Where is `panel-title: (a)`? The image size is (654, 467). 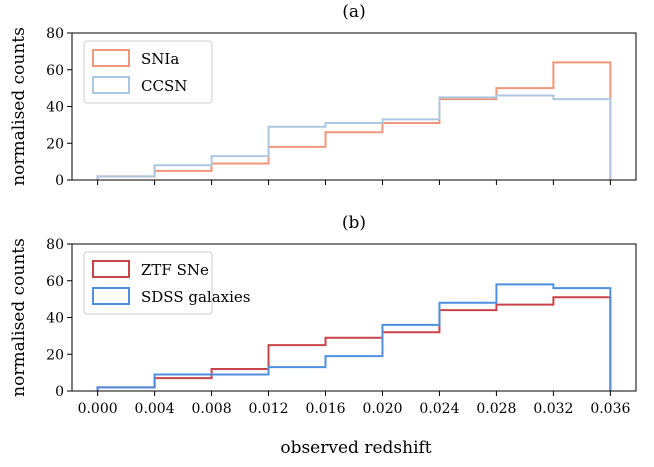
panel-title: (a) is located at coordinates (353, 12).